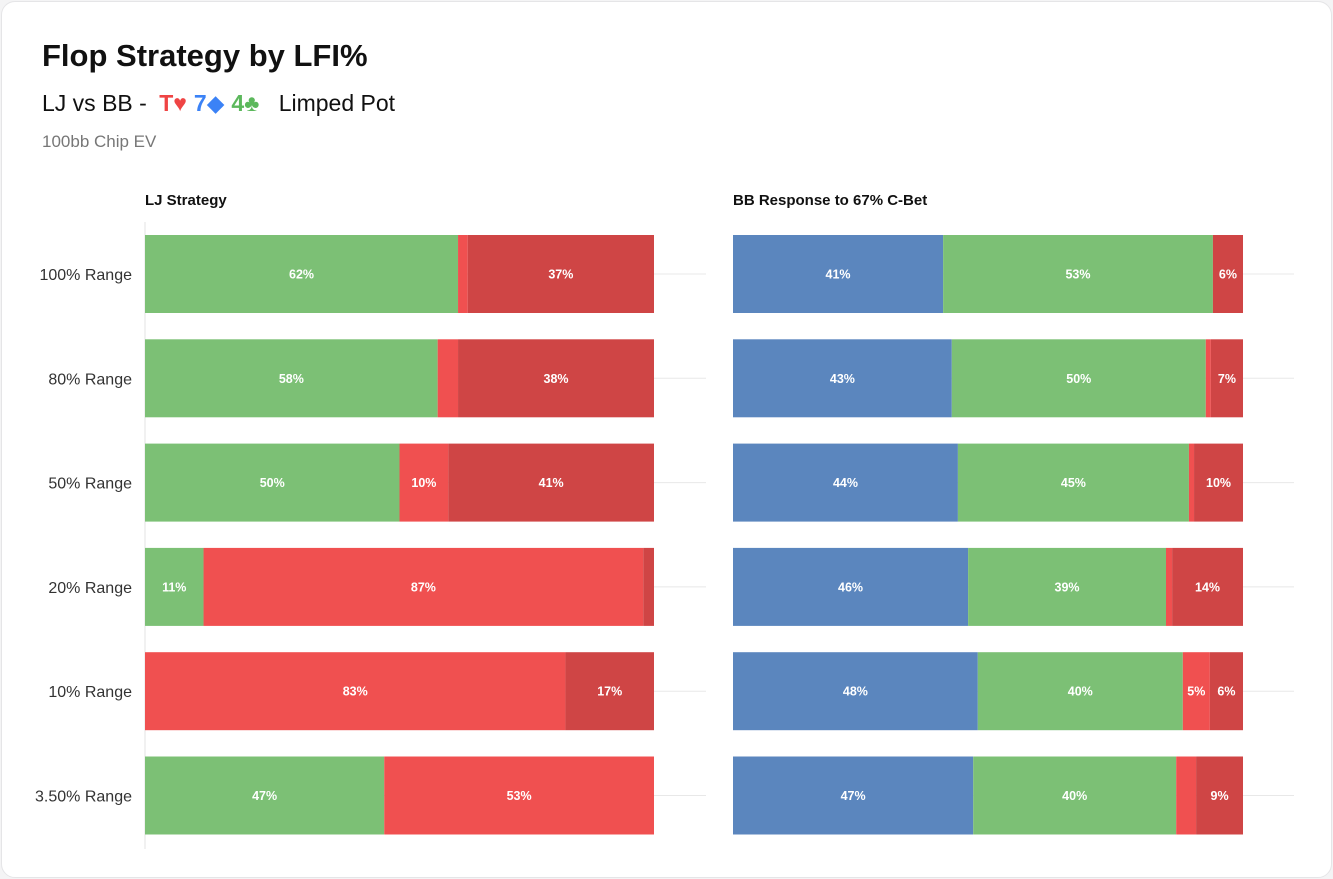  What do you see at coordinates (238, 103) in the screenshot?
I see `board-card-rank: 4` at bounding box center [238, 103].